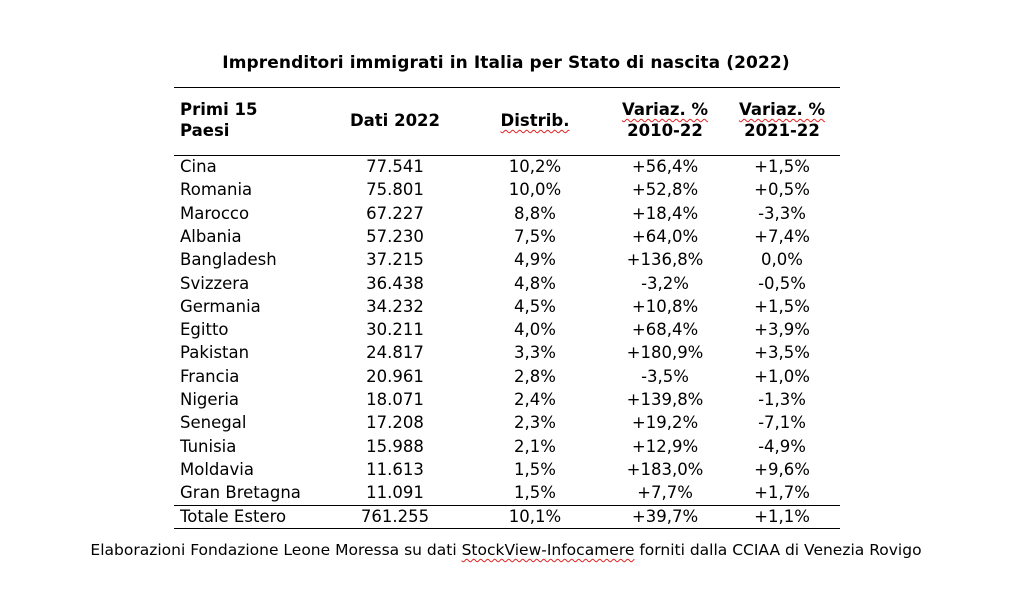  What do you see at coordinates (535, 306) in the screenshot?
I see `cell-dist: 4,5%` at bounding box center [535, 306].